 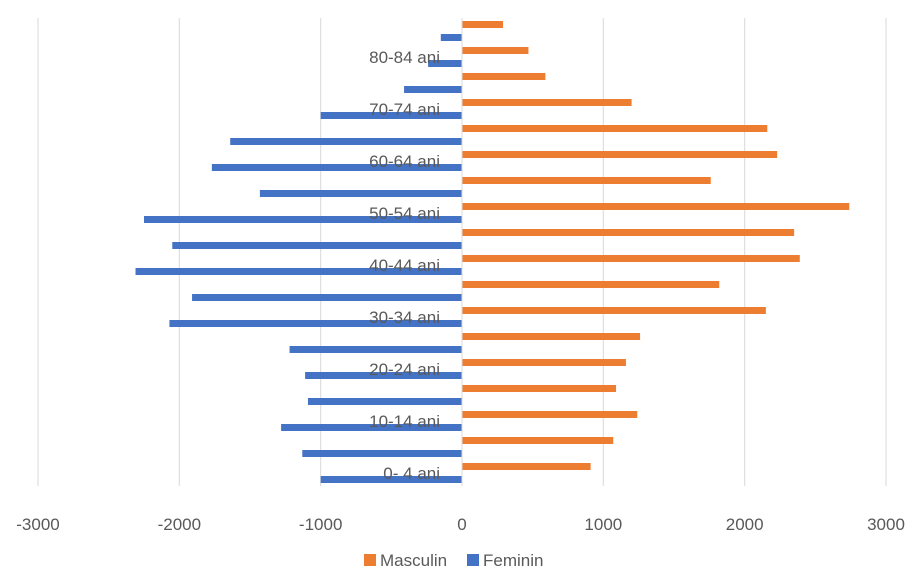 What do you see at coordinates (37, 524) in the screenshot?
I see `x-tick-label: -3000` at bounding box center [37, 524].